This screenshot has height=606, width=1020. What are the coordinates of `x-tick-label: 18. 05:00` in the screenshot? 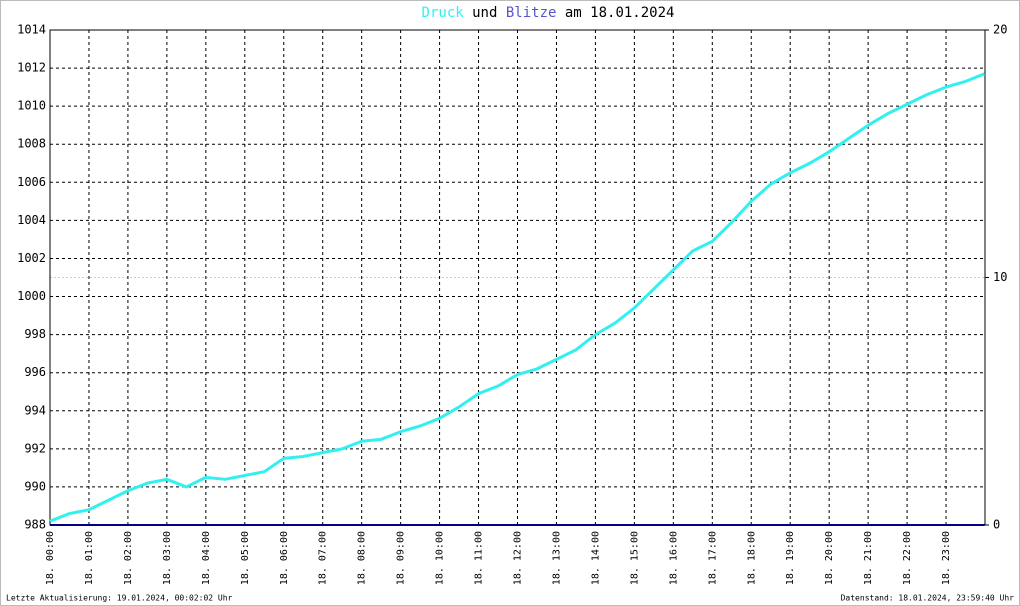 It's located at (245, 558).